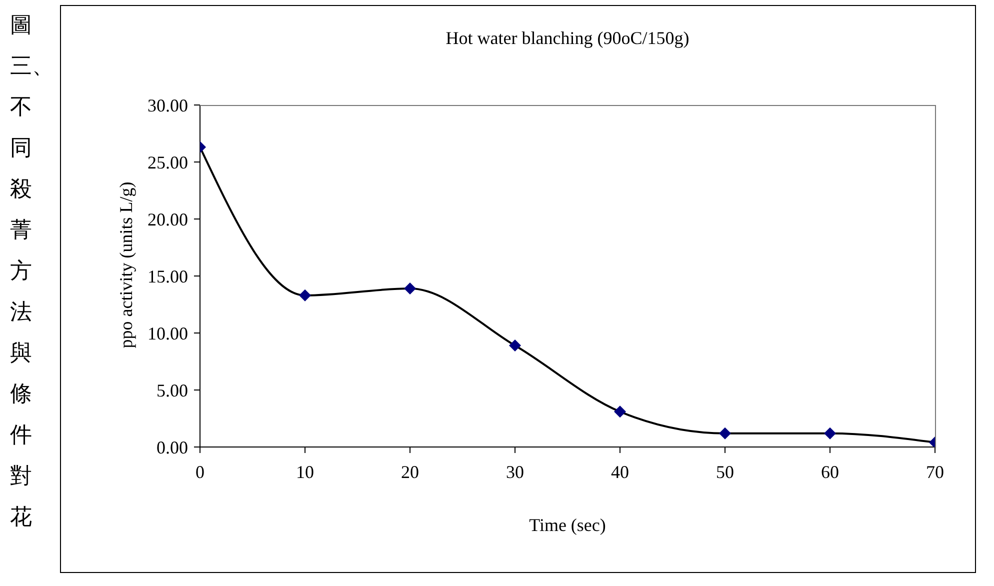 The image size is (994, 586). Describe the element at coordinates (725, 472) in the screenshot. I see `x-tick-label: 50` at that location.